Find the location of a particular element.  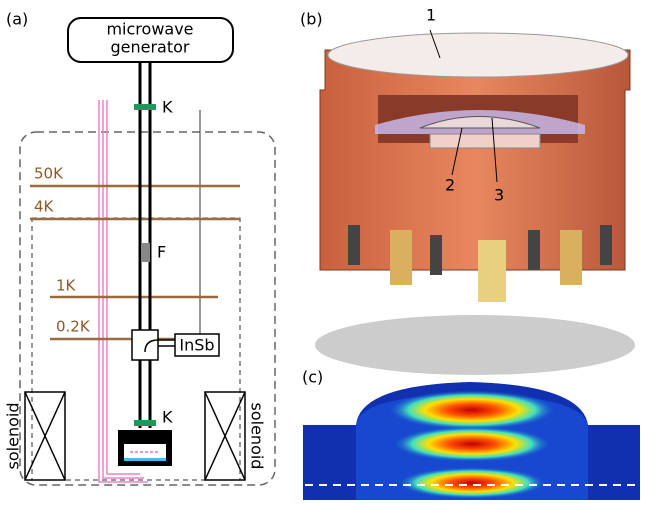

solenoid is located at coordinates (135, 436).